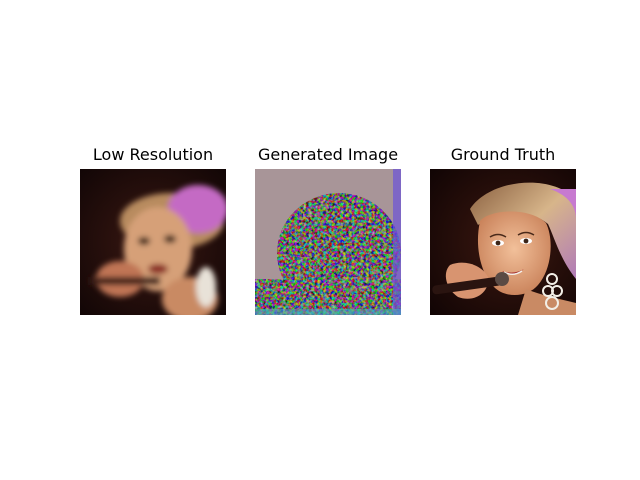 This screenshot has width=640, height=480. I want to click on ground-truth-image, so click(503, 242).